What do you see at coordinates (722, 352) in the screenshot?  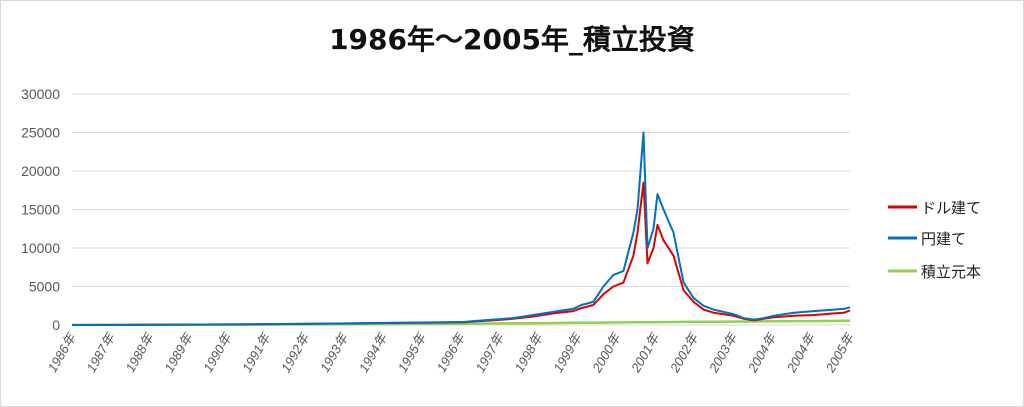 I see `x-tick-label: 2003年` at bounding box center [722, 352].